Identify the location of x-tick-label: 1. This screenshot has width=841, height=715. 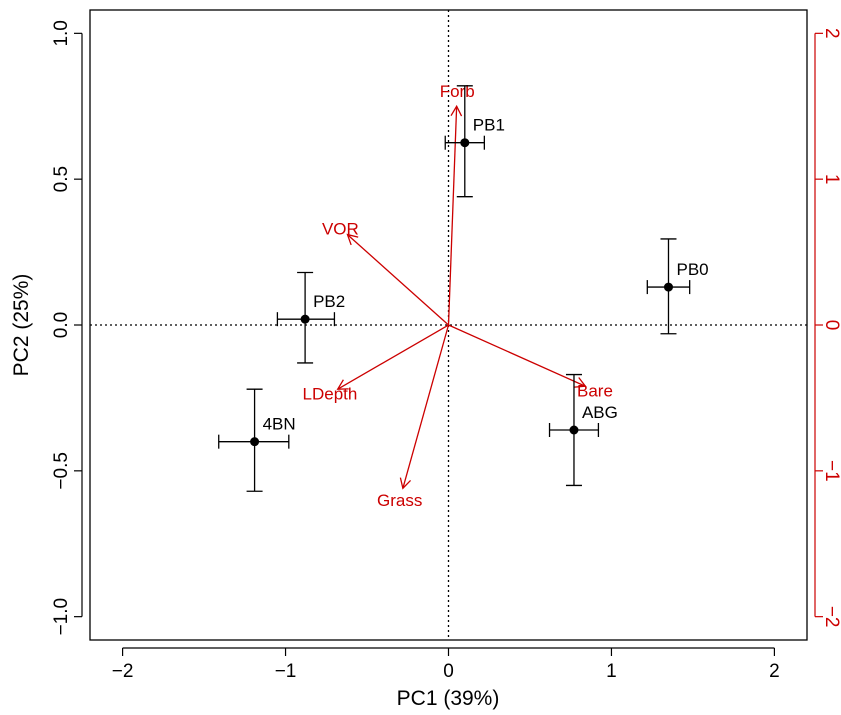
(611, 671).